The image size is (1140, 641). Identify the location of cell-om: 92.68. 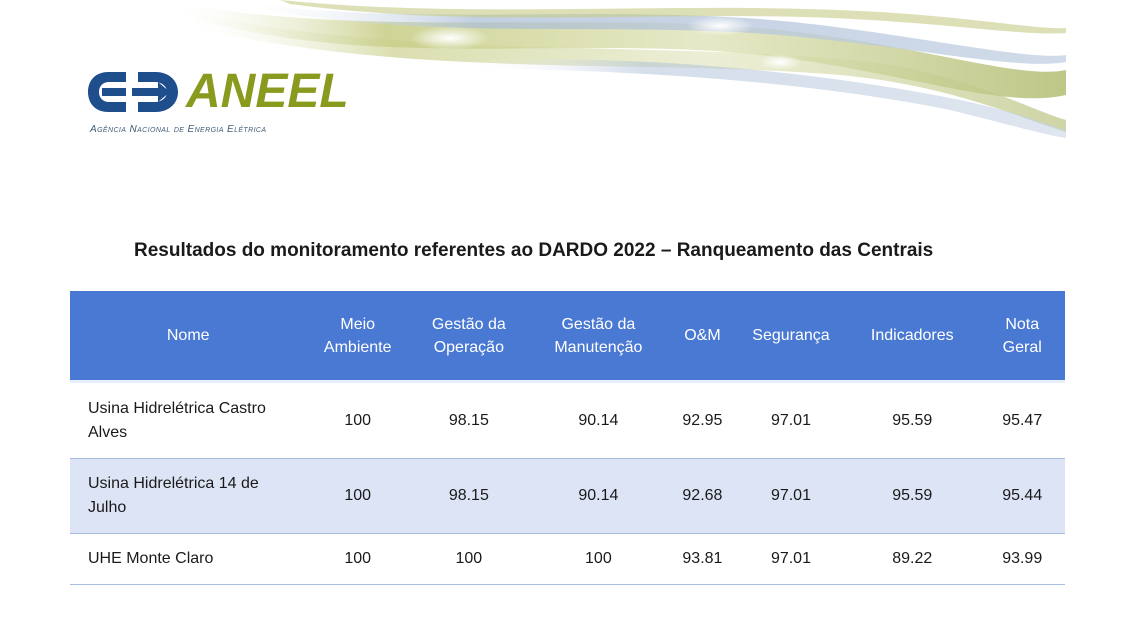
(702, 496).